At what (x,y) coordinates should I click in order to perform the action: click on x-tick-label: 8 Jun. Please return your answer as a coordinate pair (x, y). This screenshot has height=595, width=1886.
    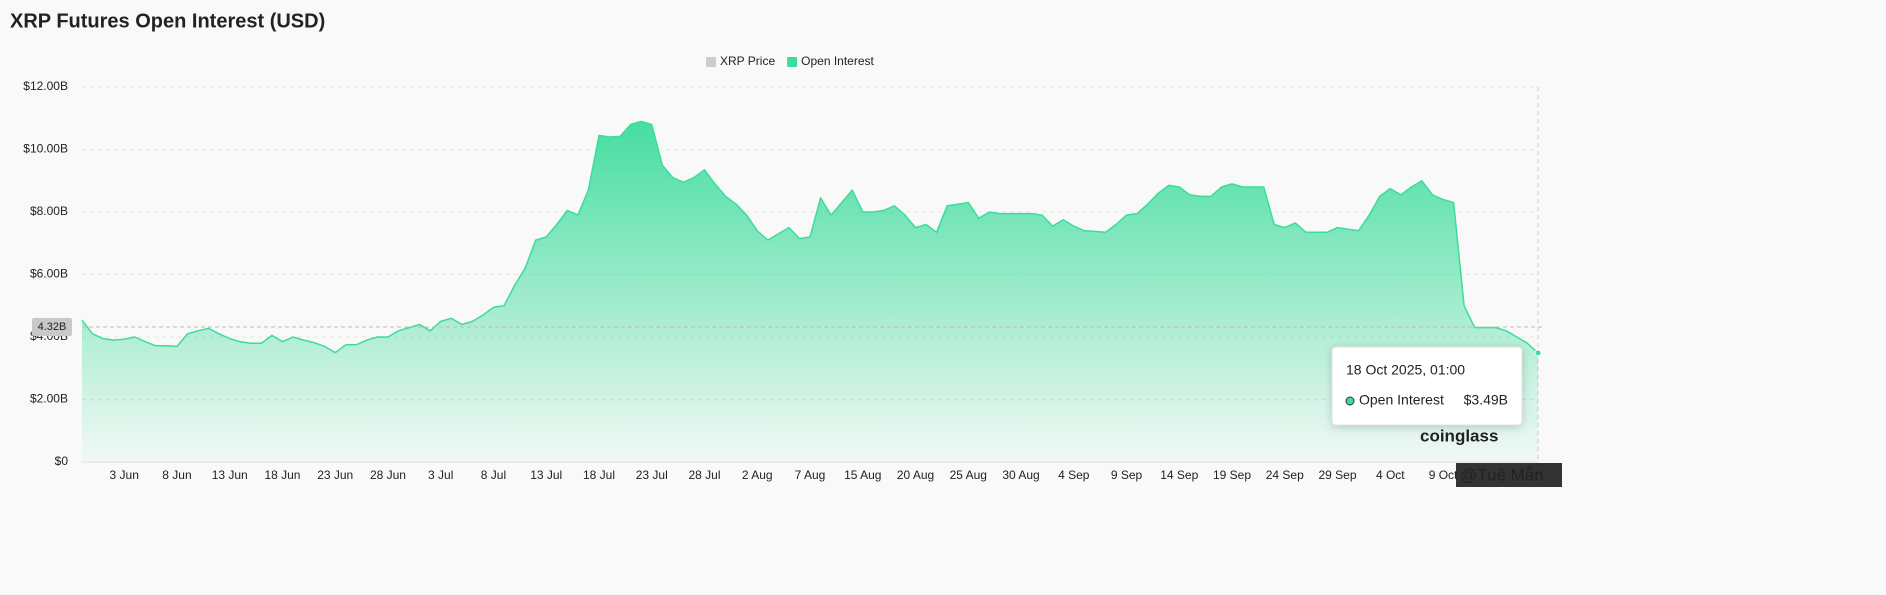
    Looking at the image, I should click on (176, 475).